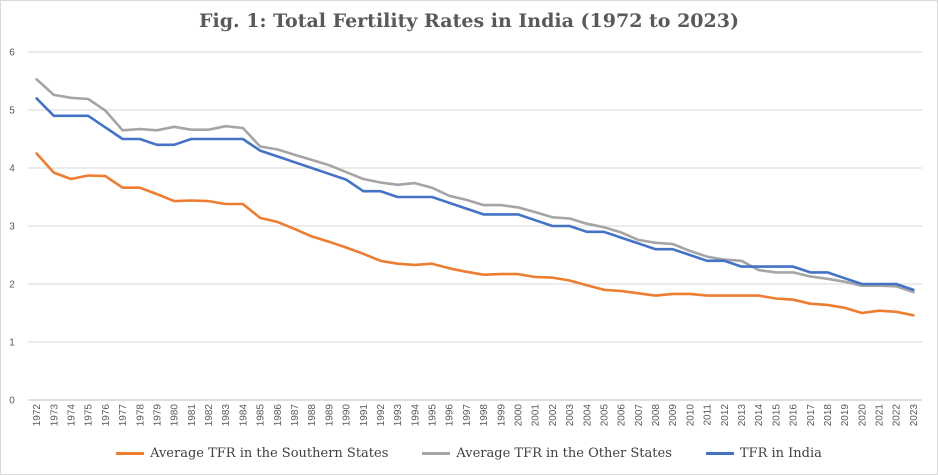  What do you see at coordinates (897, 415) in the screenshot?
I see `x-tick-label: 2022` at bounding box center [897, 415].